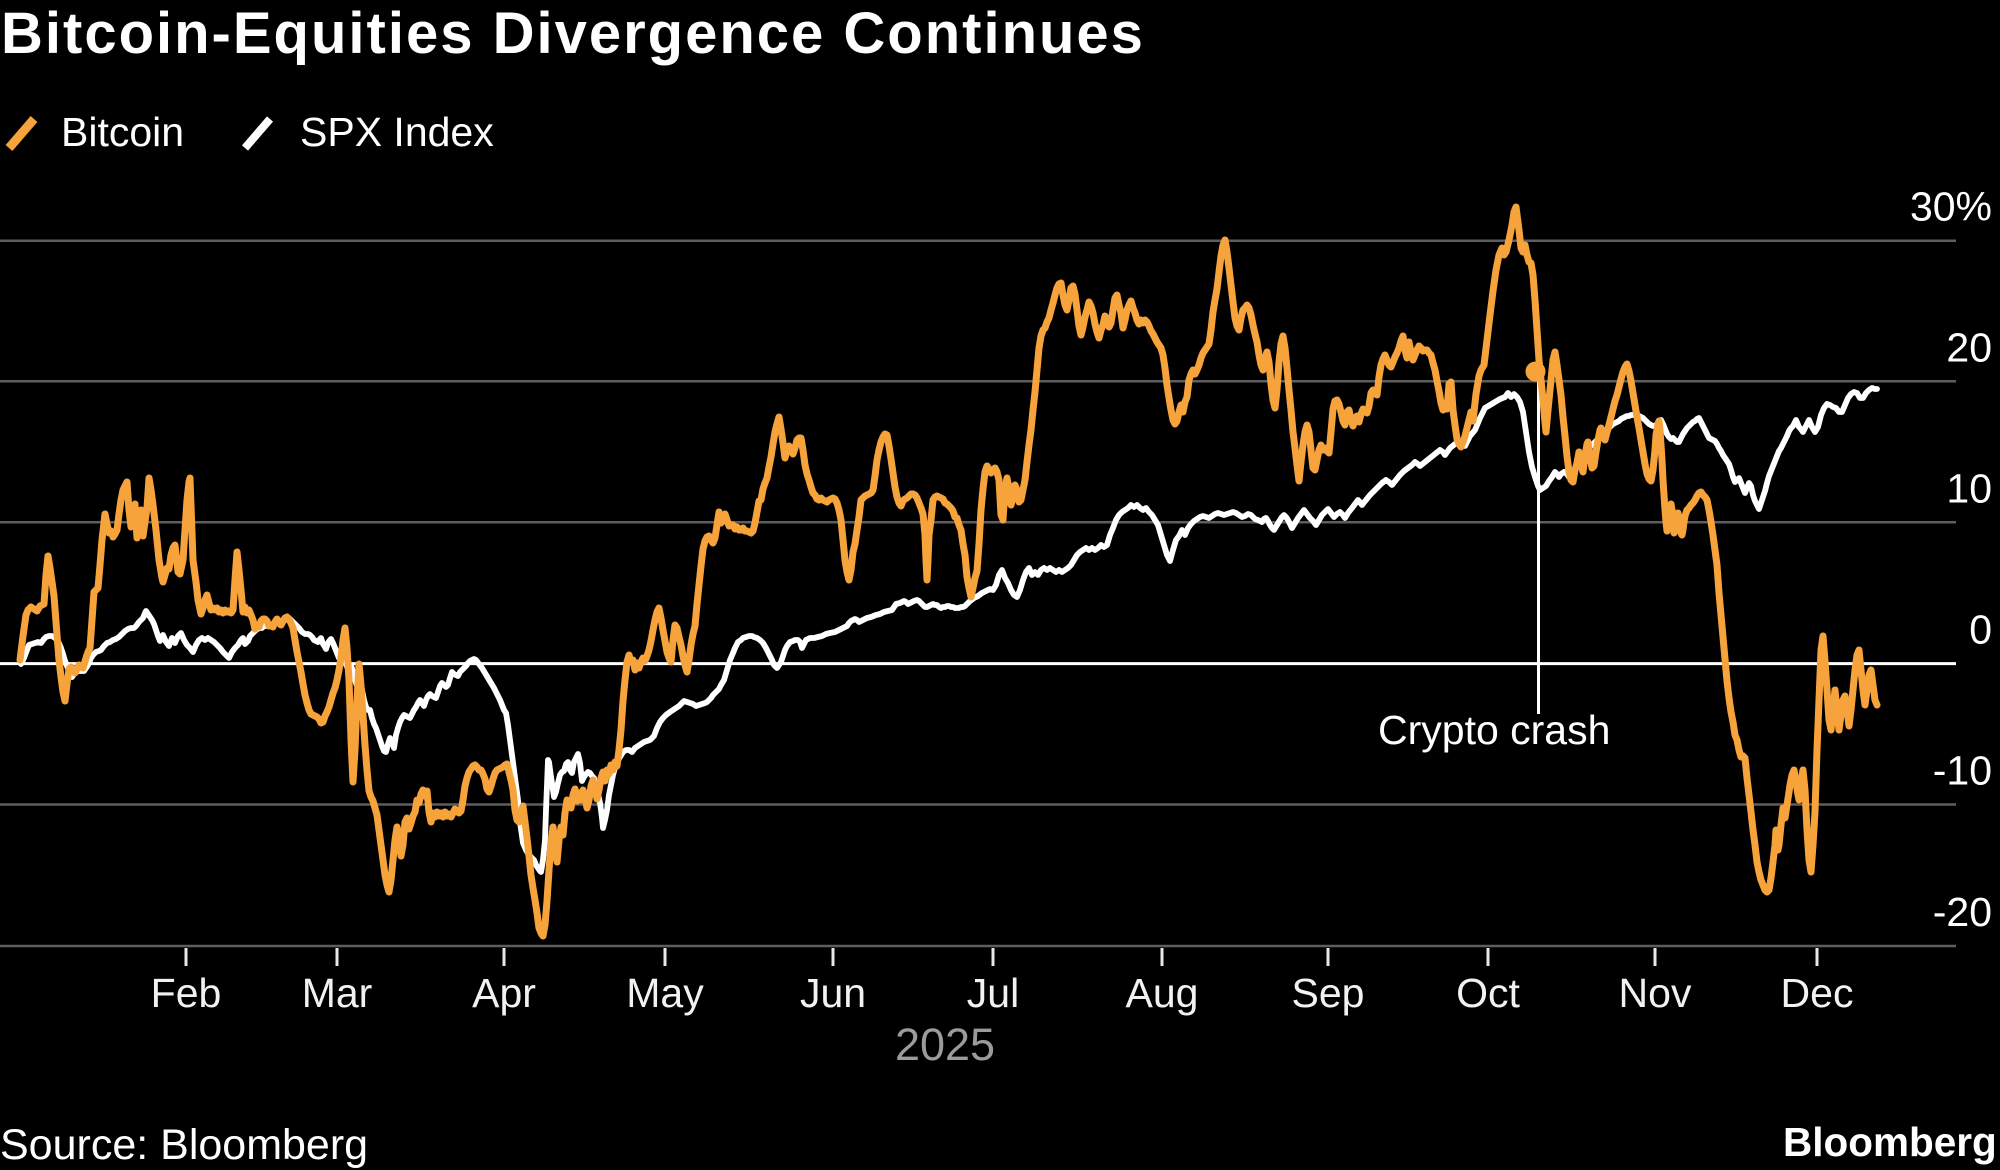 This screenshot has height=1170, width=2000. What do you see at coordinates (833, 993) in the screenshot?
I see `svg-text: Jun` at bounding box center [833, 993].